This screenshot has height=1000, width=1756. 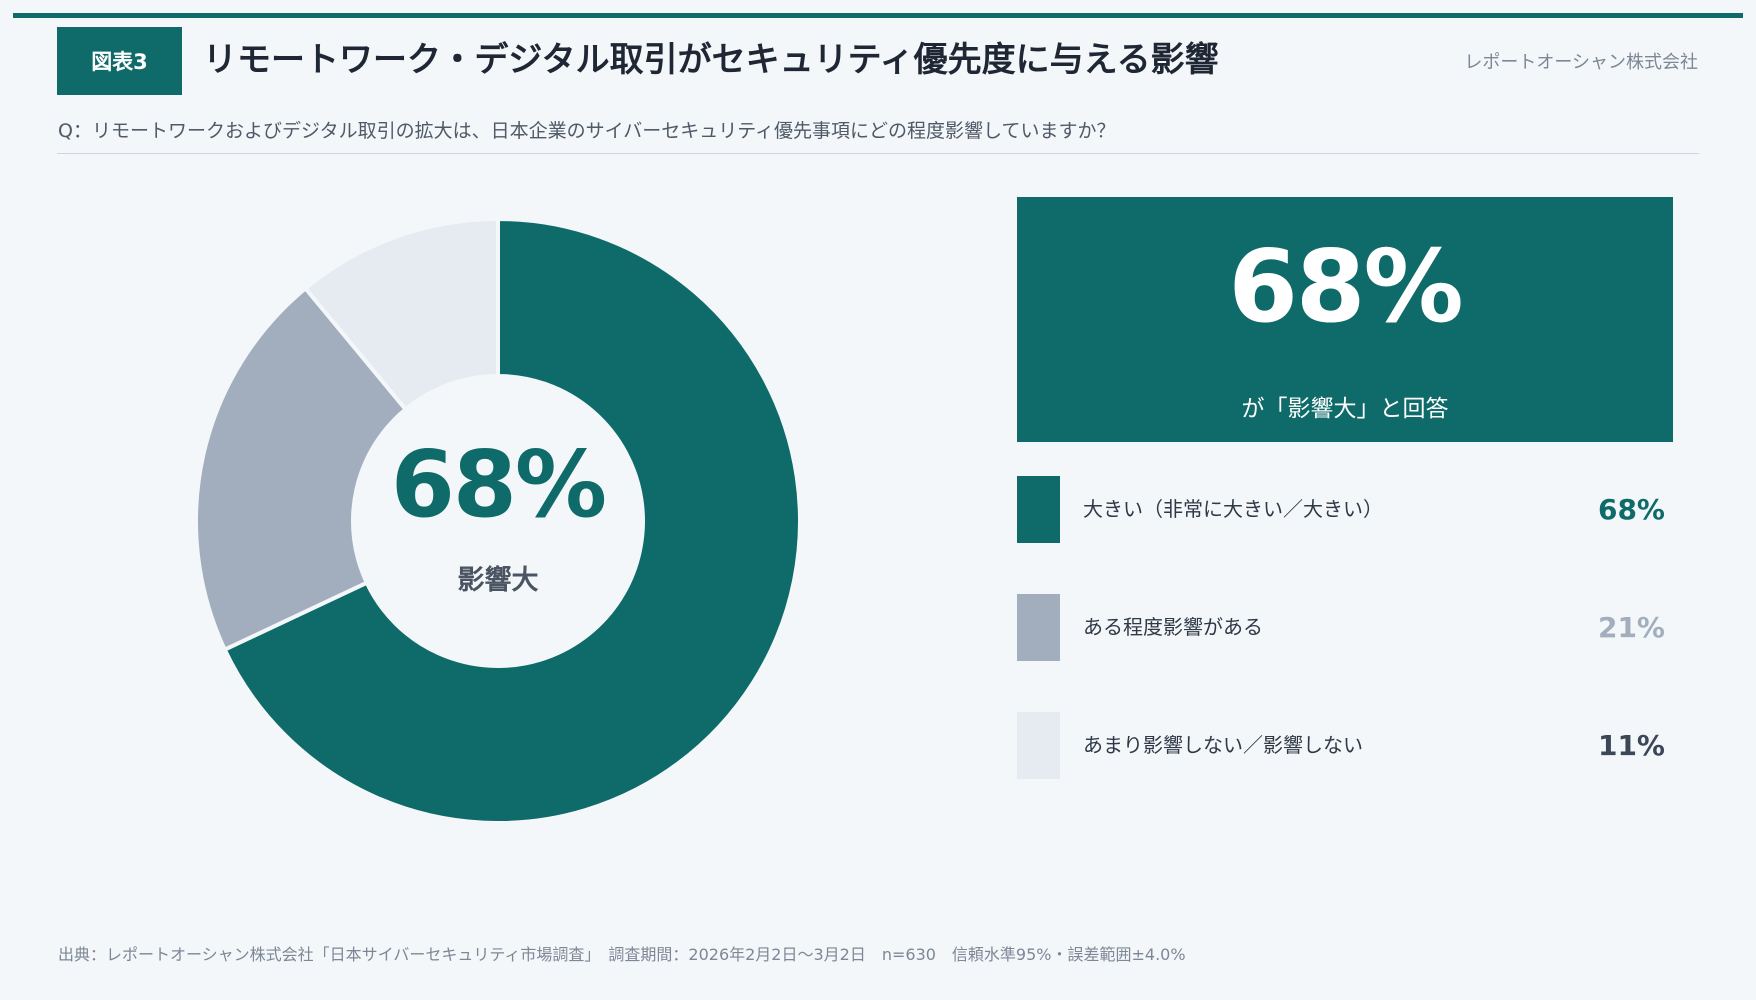 What do you see at coordinates (301, 469) in the screenshot?
I see `donut-slice-moderate` at bounding box center [301, 469].